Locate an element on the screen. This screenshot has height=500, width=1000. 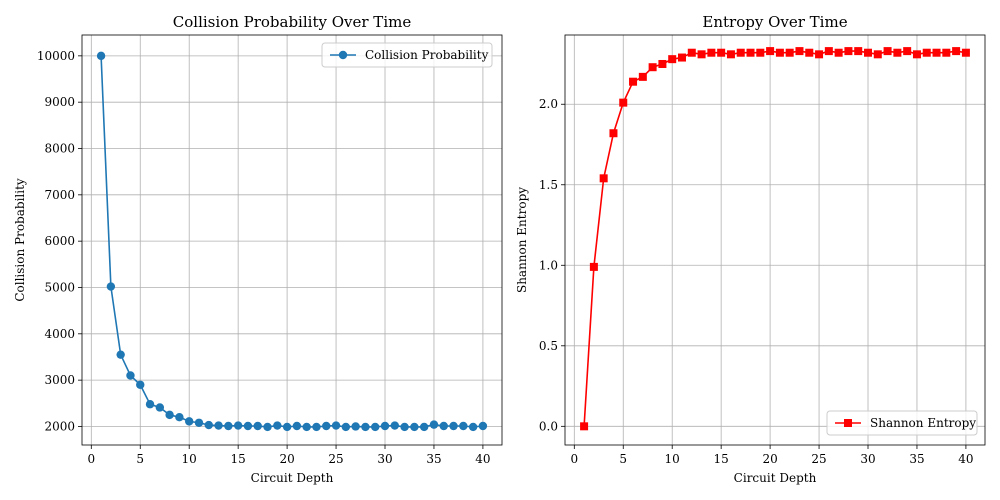
chart-1-legend-marker is located at coordinates (848, 423).